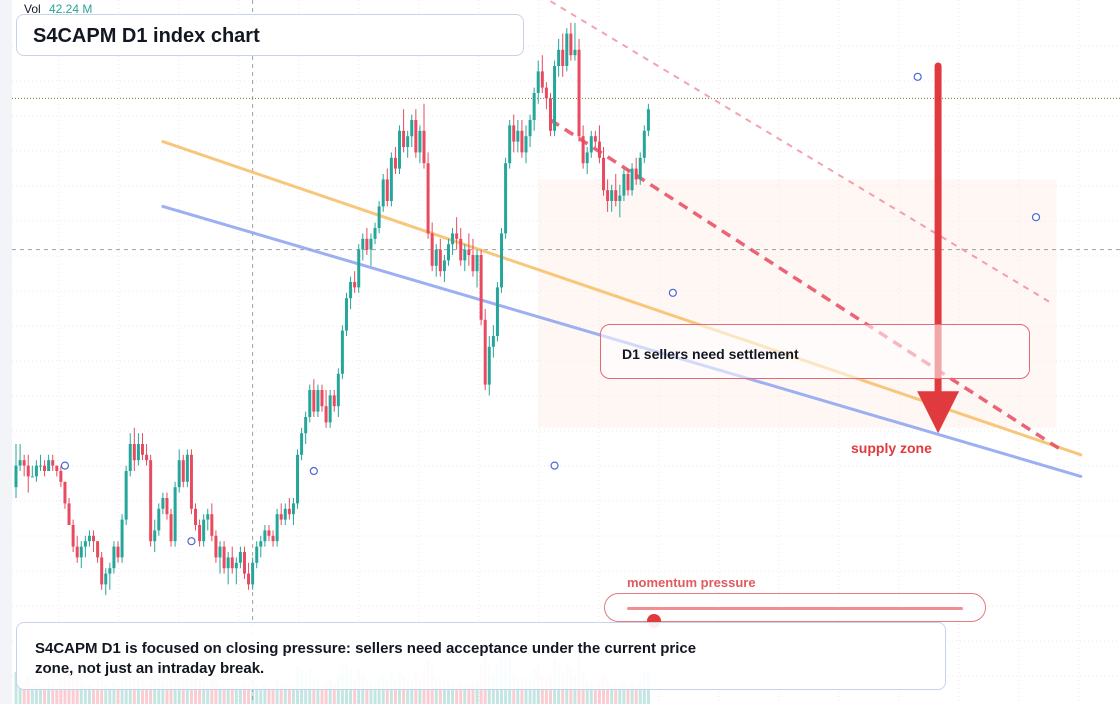  I want to click on momentum-slider, so click(795, 610).